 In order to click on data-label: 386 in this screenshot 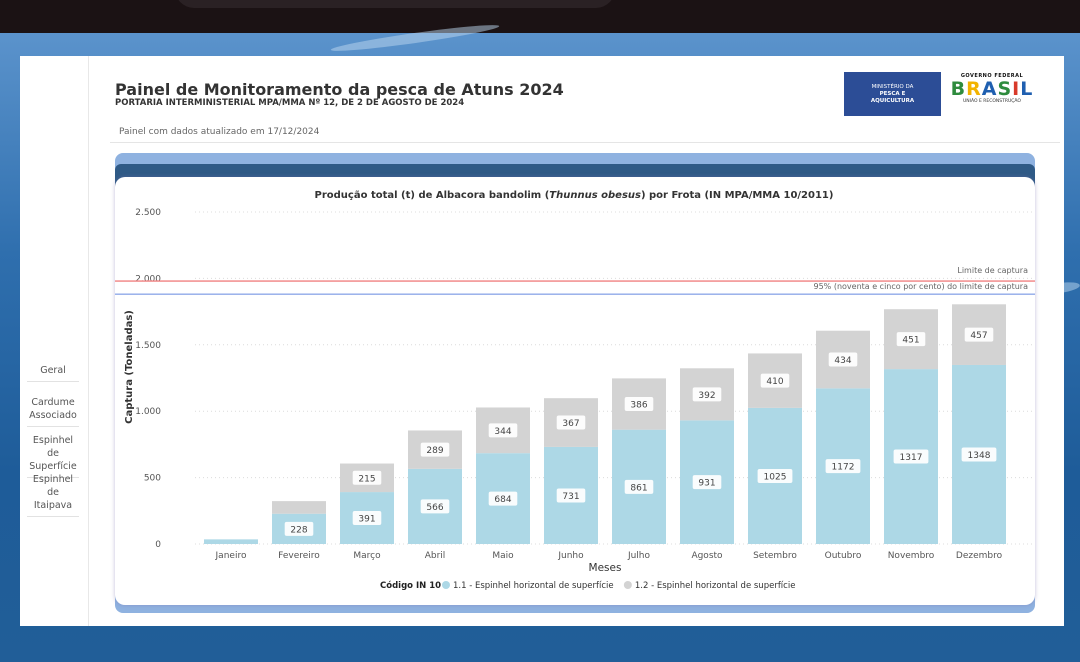, I will do `click(638, 406)`.